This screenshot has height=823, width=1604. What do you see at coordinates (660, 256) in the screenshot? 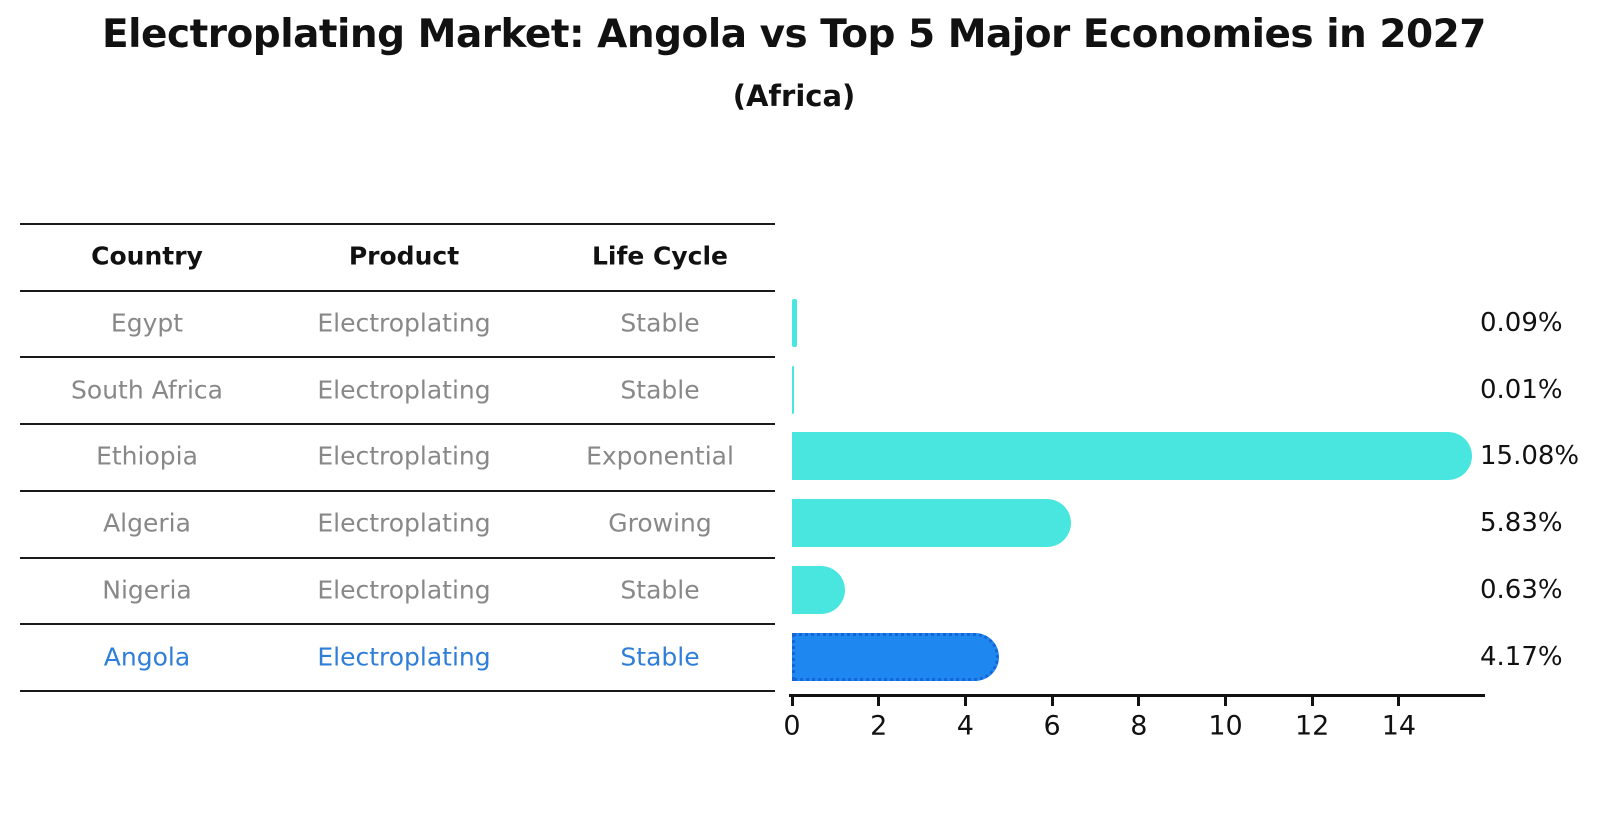
I see `column-header-life-cycle: Life Cycle` at bounding box center [660, 256].